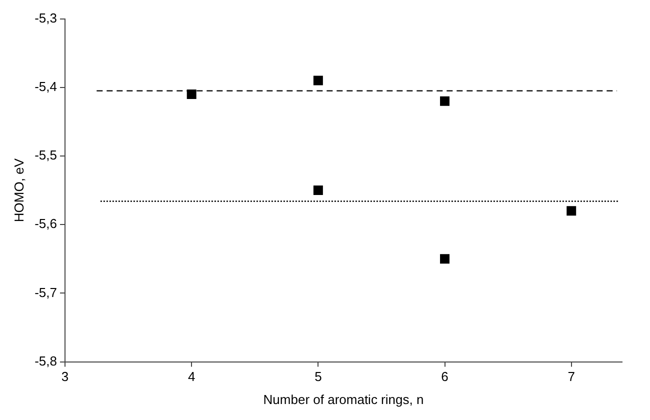 The image size is (650, 420). Describe the element at coordinates (45, 86) in the screenshot. I see `y-tick-label: -5,4` at that location.